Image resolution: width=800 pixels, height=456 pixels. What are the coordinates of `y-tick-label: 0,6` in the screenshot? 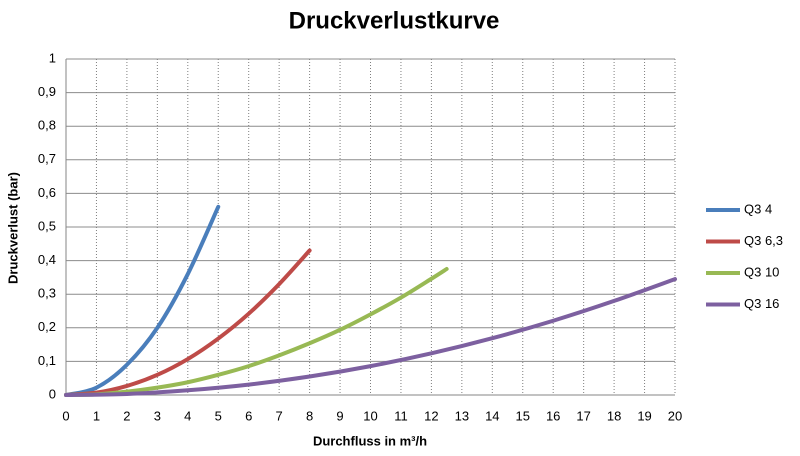 It's located at (47, 192).